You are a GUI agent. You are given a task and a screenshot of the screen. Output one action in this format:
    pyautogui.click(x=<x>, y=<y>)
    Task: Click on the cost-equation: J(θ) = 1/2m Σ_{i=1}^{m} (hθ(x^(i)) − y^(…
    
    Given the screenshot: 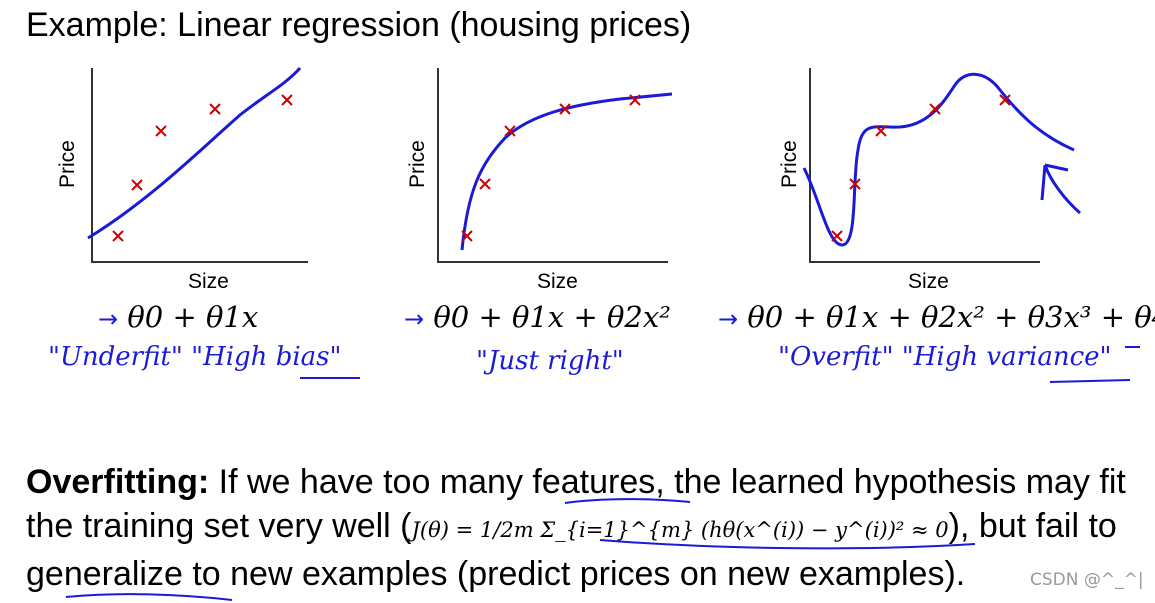 What is the action you would take?
    pyautogui.click(x=680, y=530)
    